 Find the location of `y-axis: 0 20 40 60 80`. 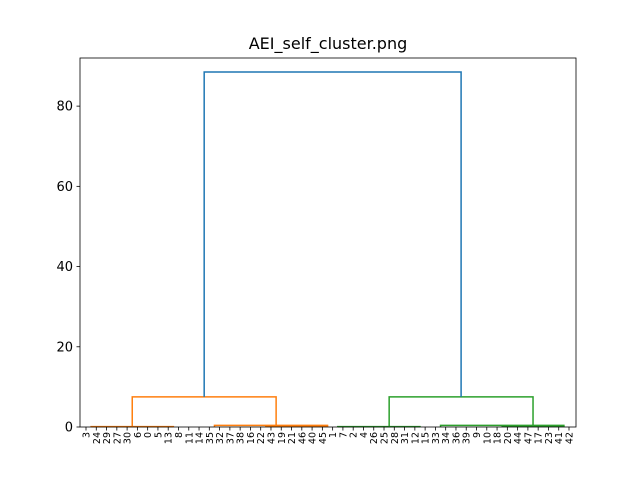

y-axis: 0 20 40 60 80 is located at coordinates (68, 268).